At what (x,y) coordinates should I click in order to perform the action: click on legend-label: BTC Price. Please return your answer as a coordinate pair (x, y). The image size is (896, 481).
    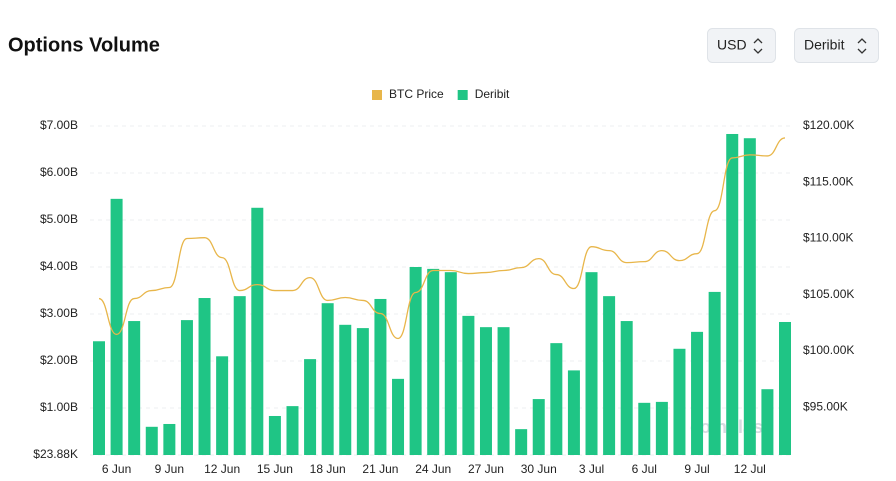
    Looking at the image, I should click on (416, 94).